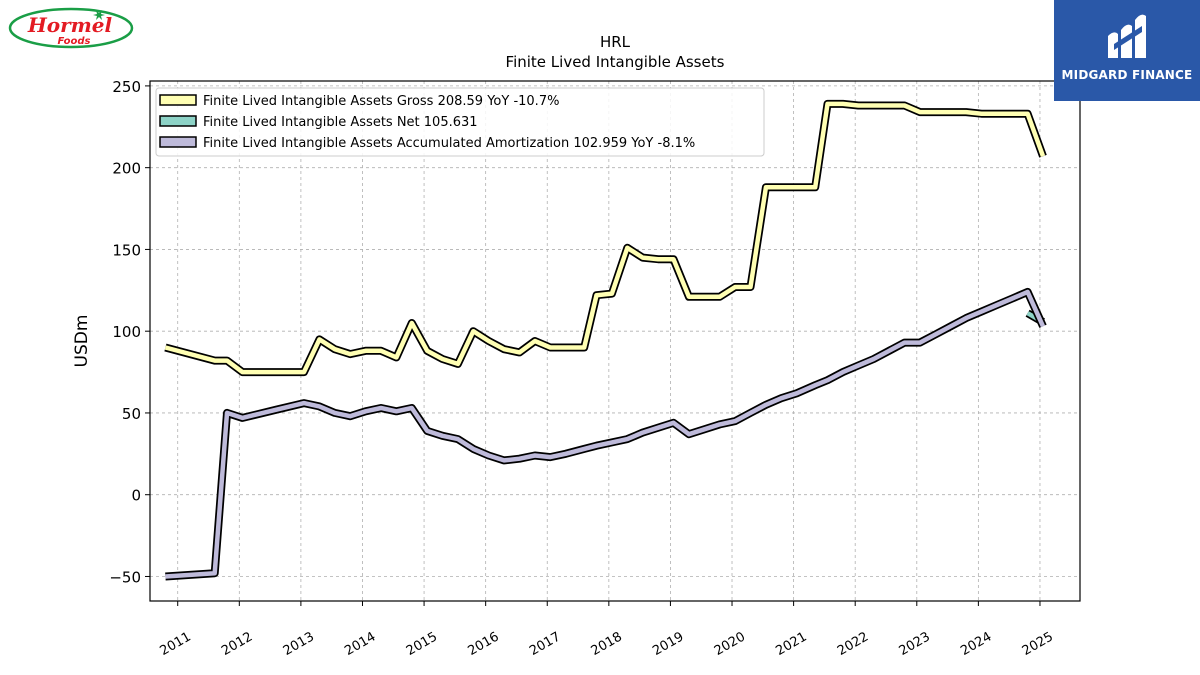 Image resolution: width=1200 pixels, height=675 pixels. Describe the element at coordinates (668, 644) in the screenshot. I see `x-tick-label: 2019` at that location.